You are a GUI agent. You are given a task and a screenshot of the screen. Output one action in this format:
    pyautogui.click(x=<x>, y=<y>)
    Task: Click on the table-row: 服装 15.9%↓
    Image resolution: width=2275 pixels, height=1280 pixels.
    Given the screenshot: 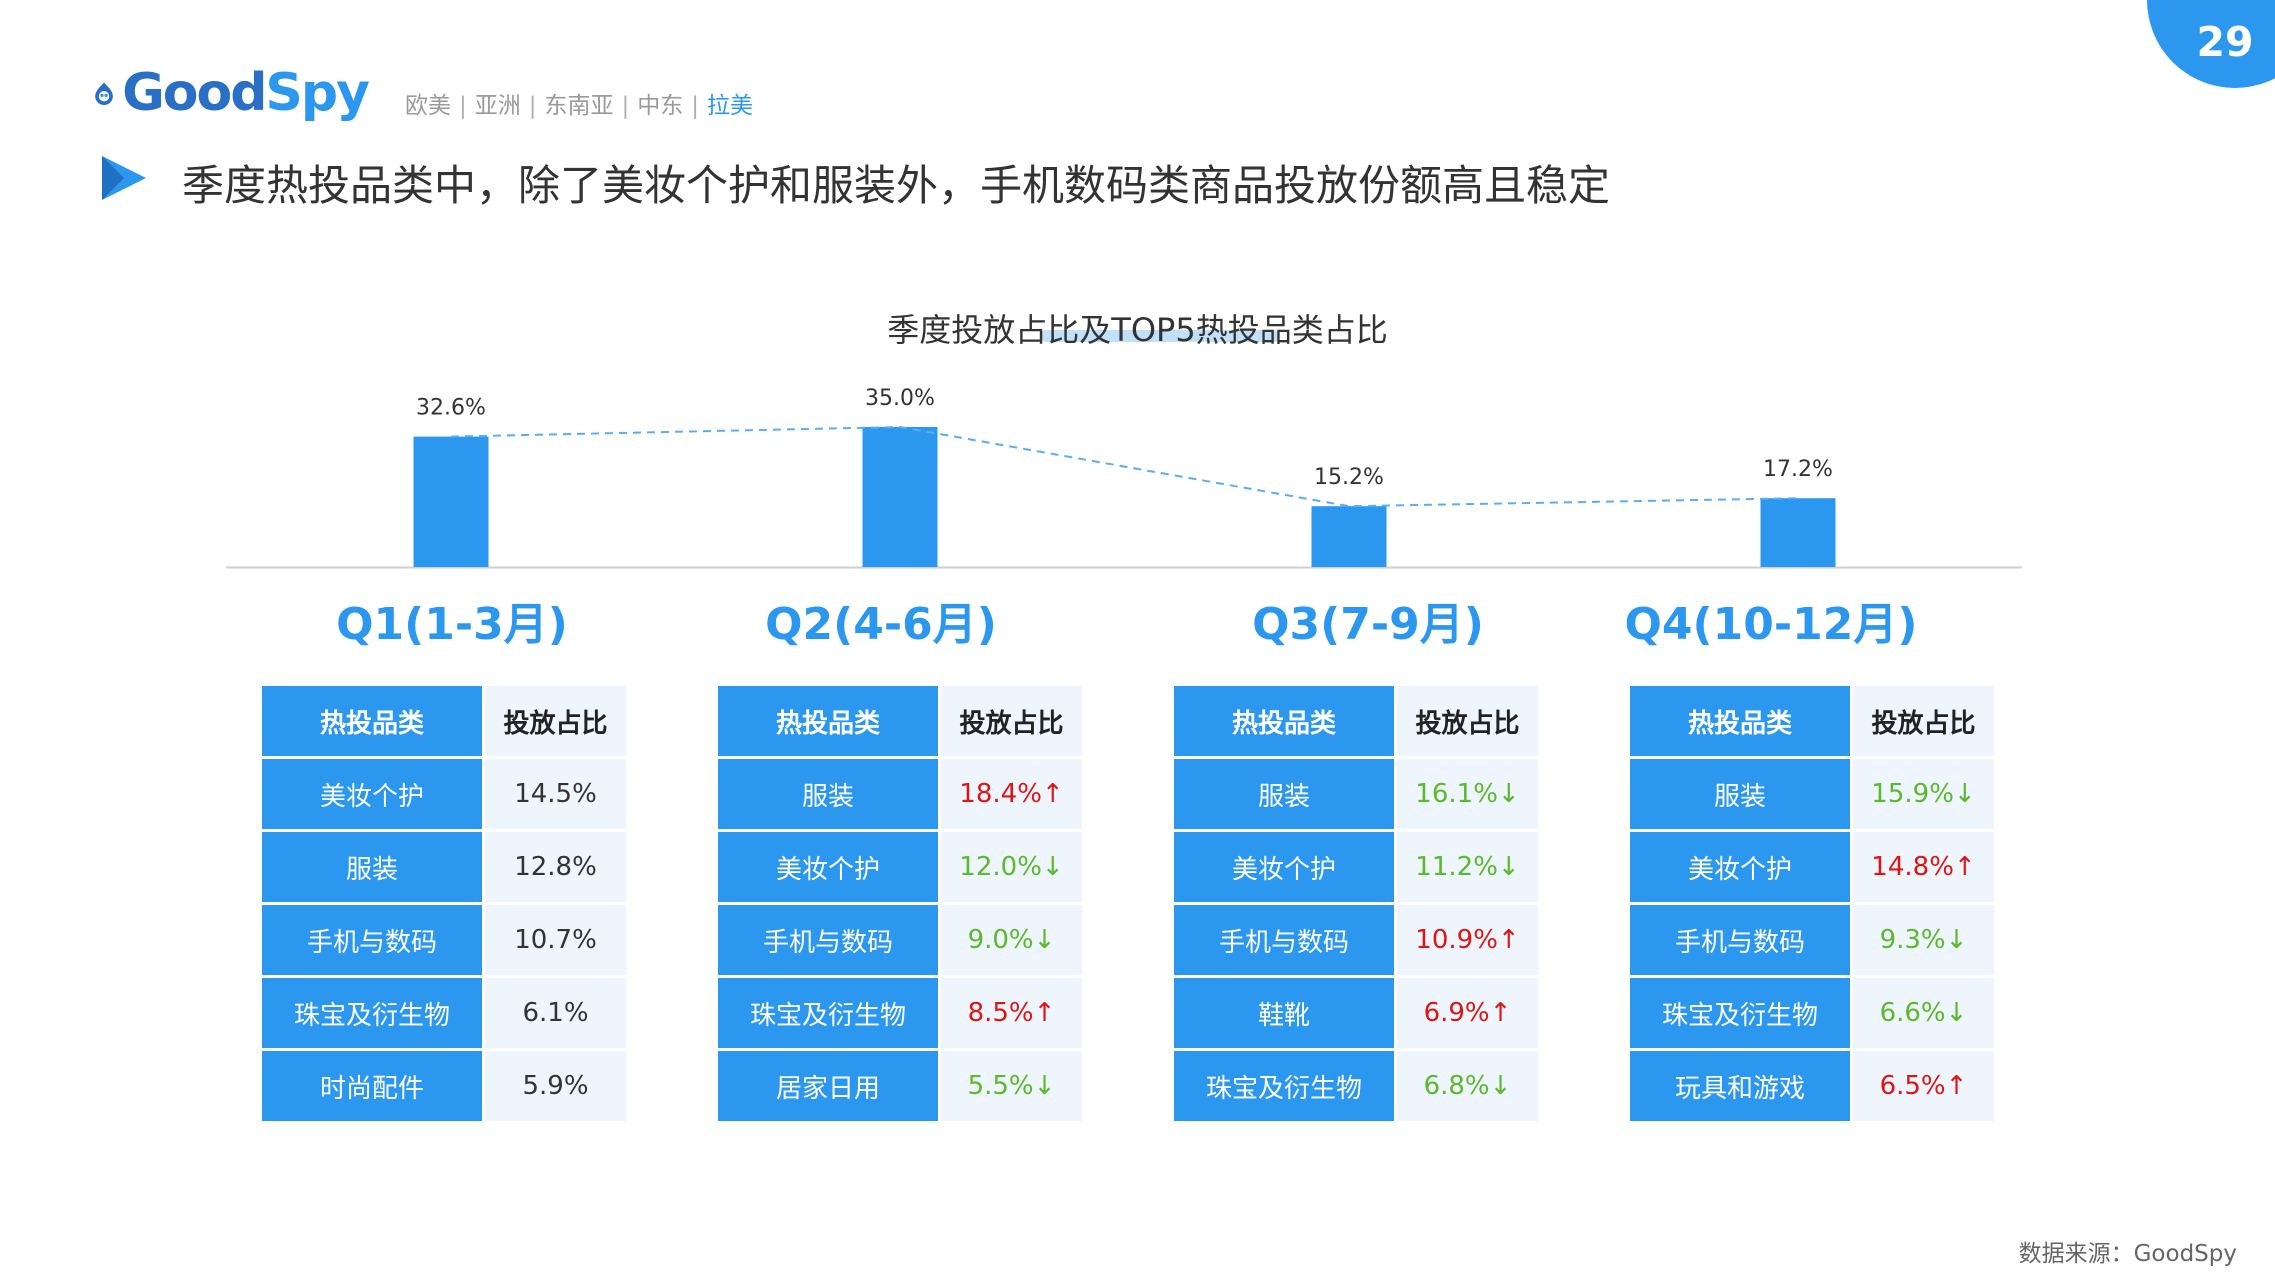 What is the action you would take?
    pyautogui.click(x=1812, y=794)
    